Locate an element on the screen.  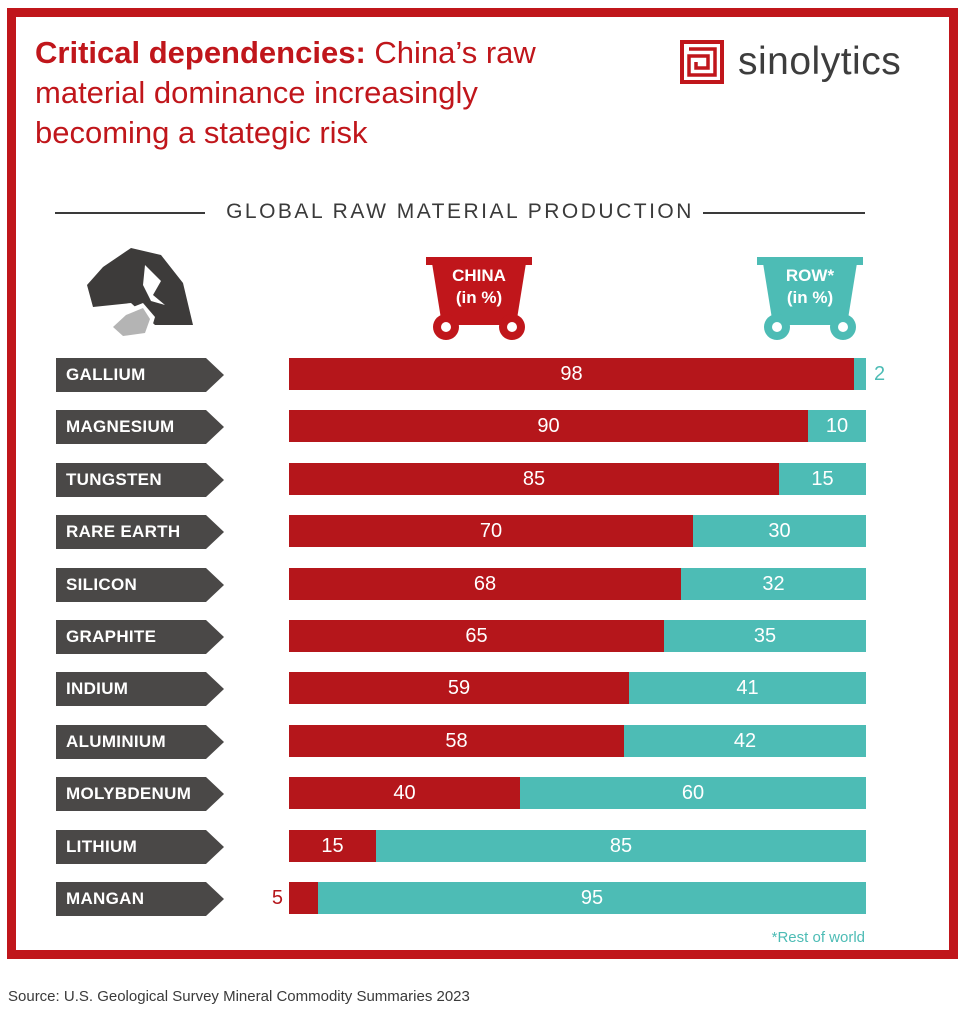
footnote: *Rest of world is located at coordinates (818, 937).